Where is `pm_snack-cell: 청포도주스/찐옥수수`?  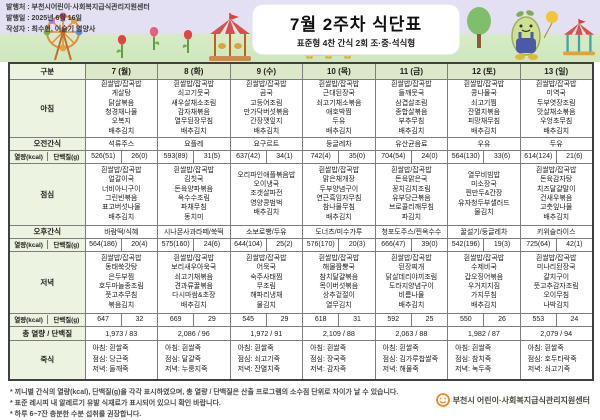 pm_snack-cell: 청포도주스/찐옥수수 is located at coordinates (411, 231).